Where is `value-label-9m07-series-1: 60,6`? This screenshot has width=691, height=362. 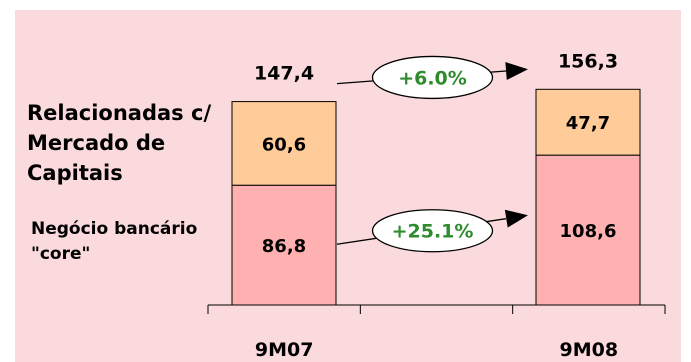
value-label-9m07-series-1: 60,6 is located at coordinates (284, 144).